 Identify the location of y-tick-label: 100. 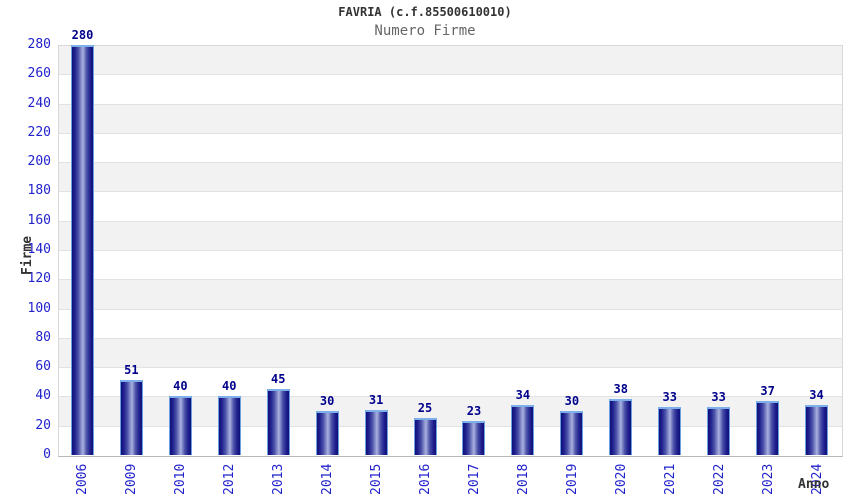
(39, 308).